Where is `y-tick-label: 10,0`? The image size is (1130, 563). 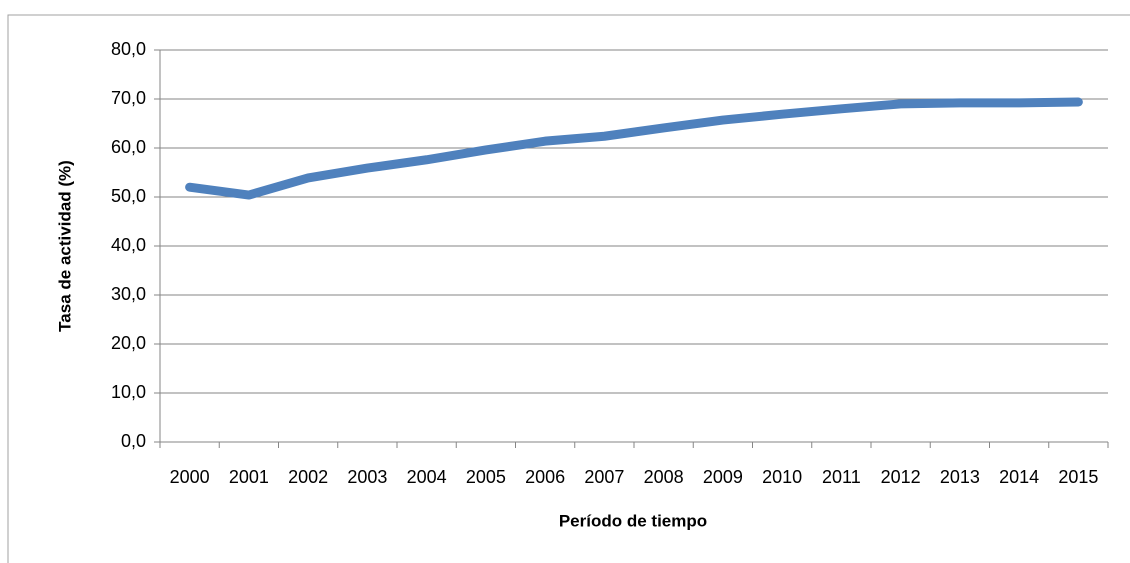
y-tick-label: 10,0 is located at coordinates (128, 392).